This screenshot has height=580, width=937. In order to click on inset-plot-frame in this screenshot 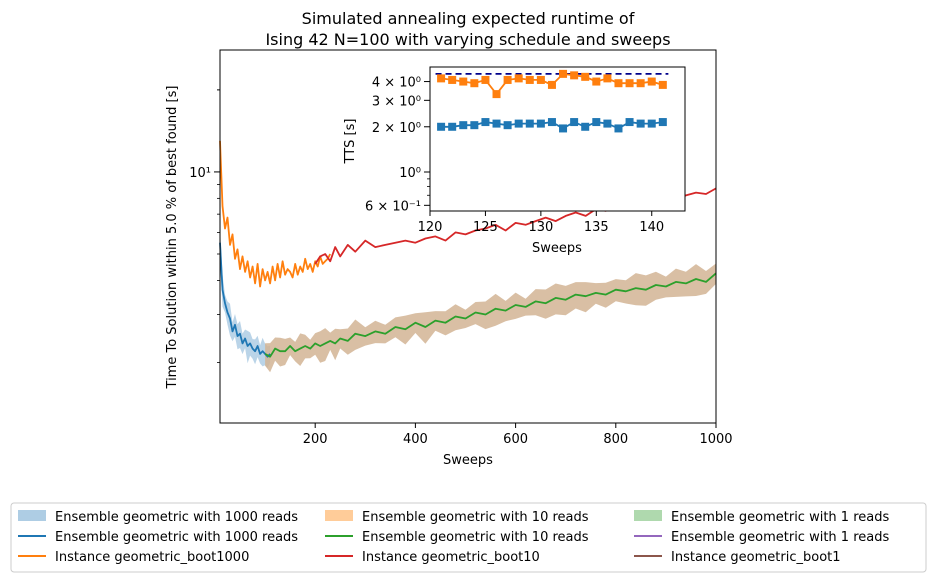, I will do `click(557, 139)`.